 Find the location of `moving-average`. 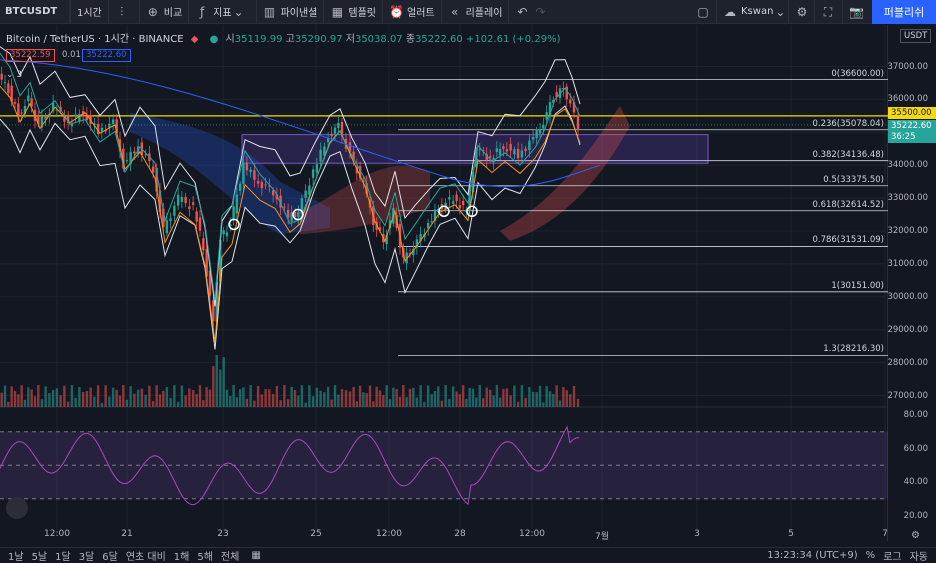

moving-average is located at coordinates (300, 123).